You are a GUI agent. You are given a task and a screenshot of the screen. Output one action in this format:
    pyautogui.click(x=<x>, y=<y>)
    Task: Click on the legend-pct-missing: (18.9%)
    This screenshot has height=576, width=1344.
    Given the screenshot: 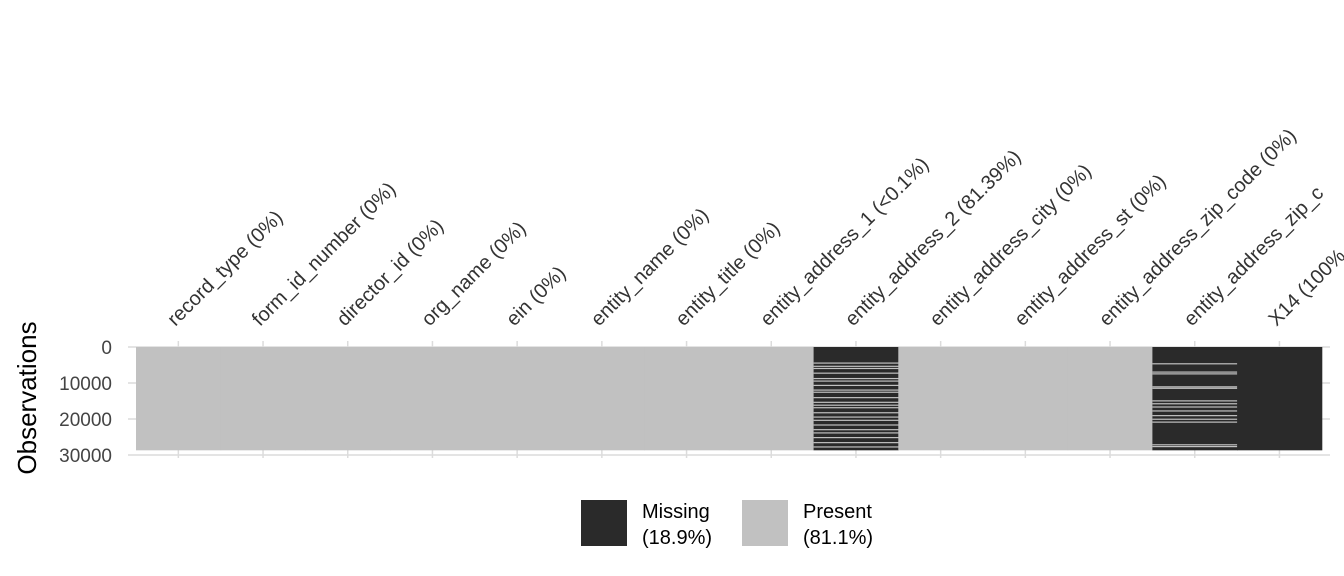 What is the action you would take?
    pyautogui.click(x=677, y=538)
    